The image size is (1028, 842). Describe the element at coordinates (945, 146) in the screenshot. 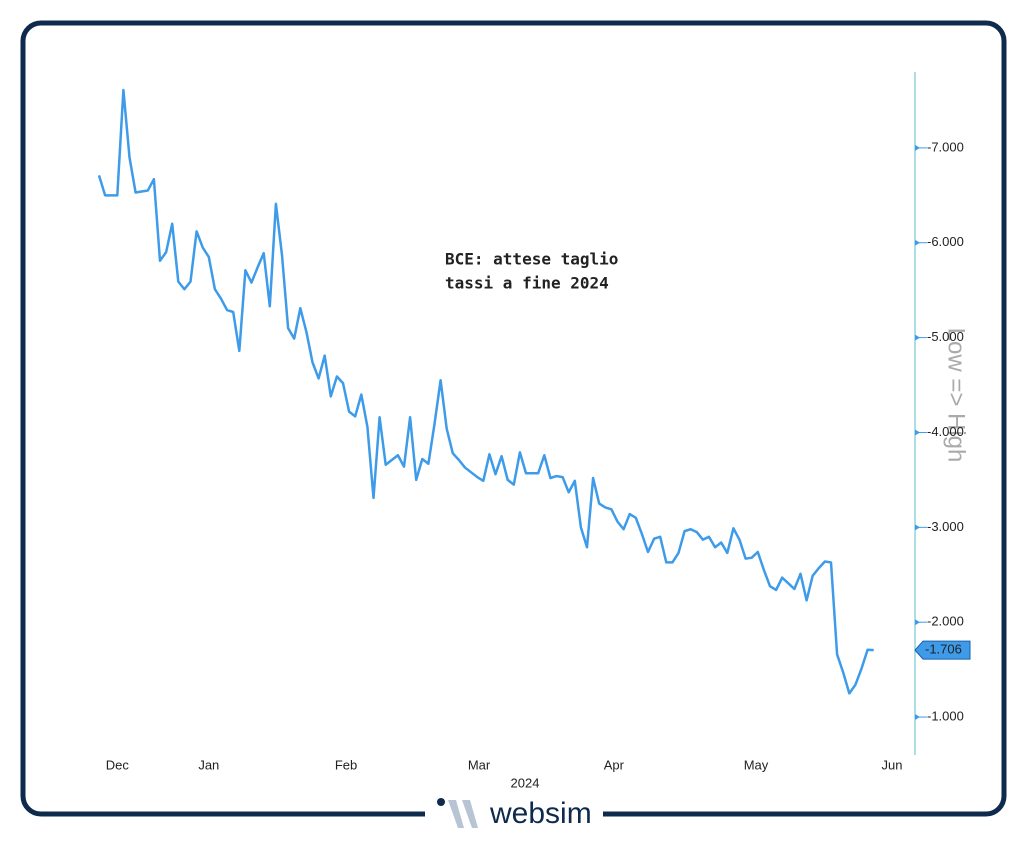

I see `y-tick-label: -7.000` at that location.